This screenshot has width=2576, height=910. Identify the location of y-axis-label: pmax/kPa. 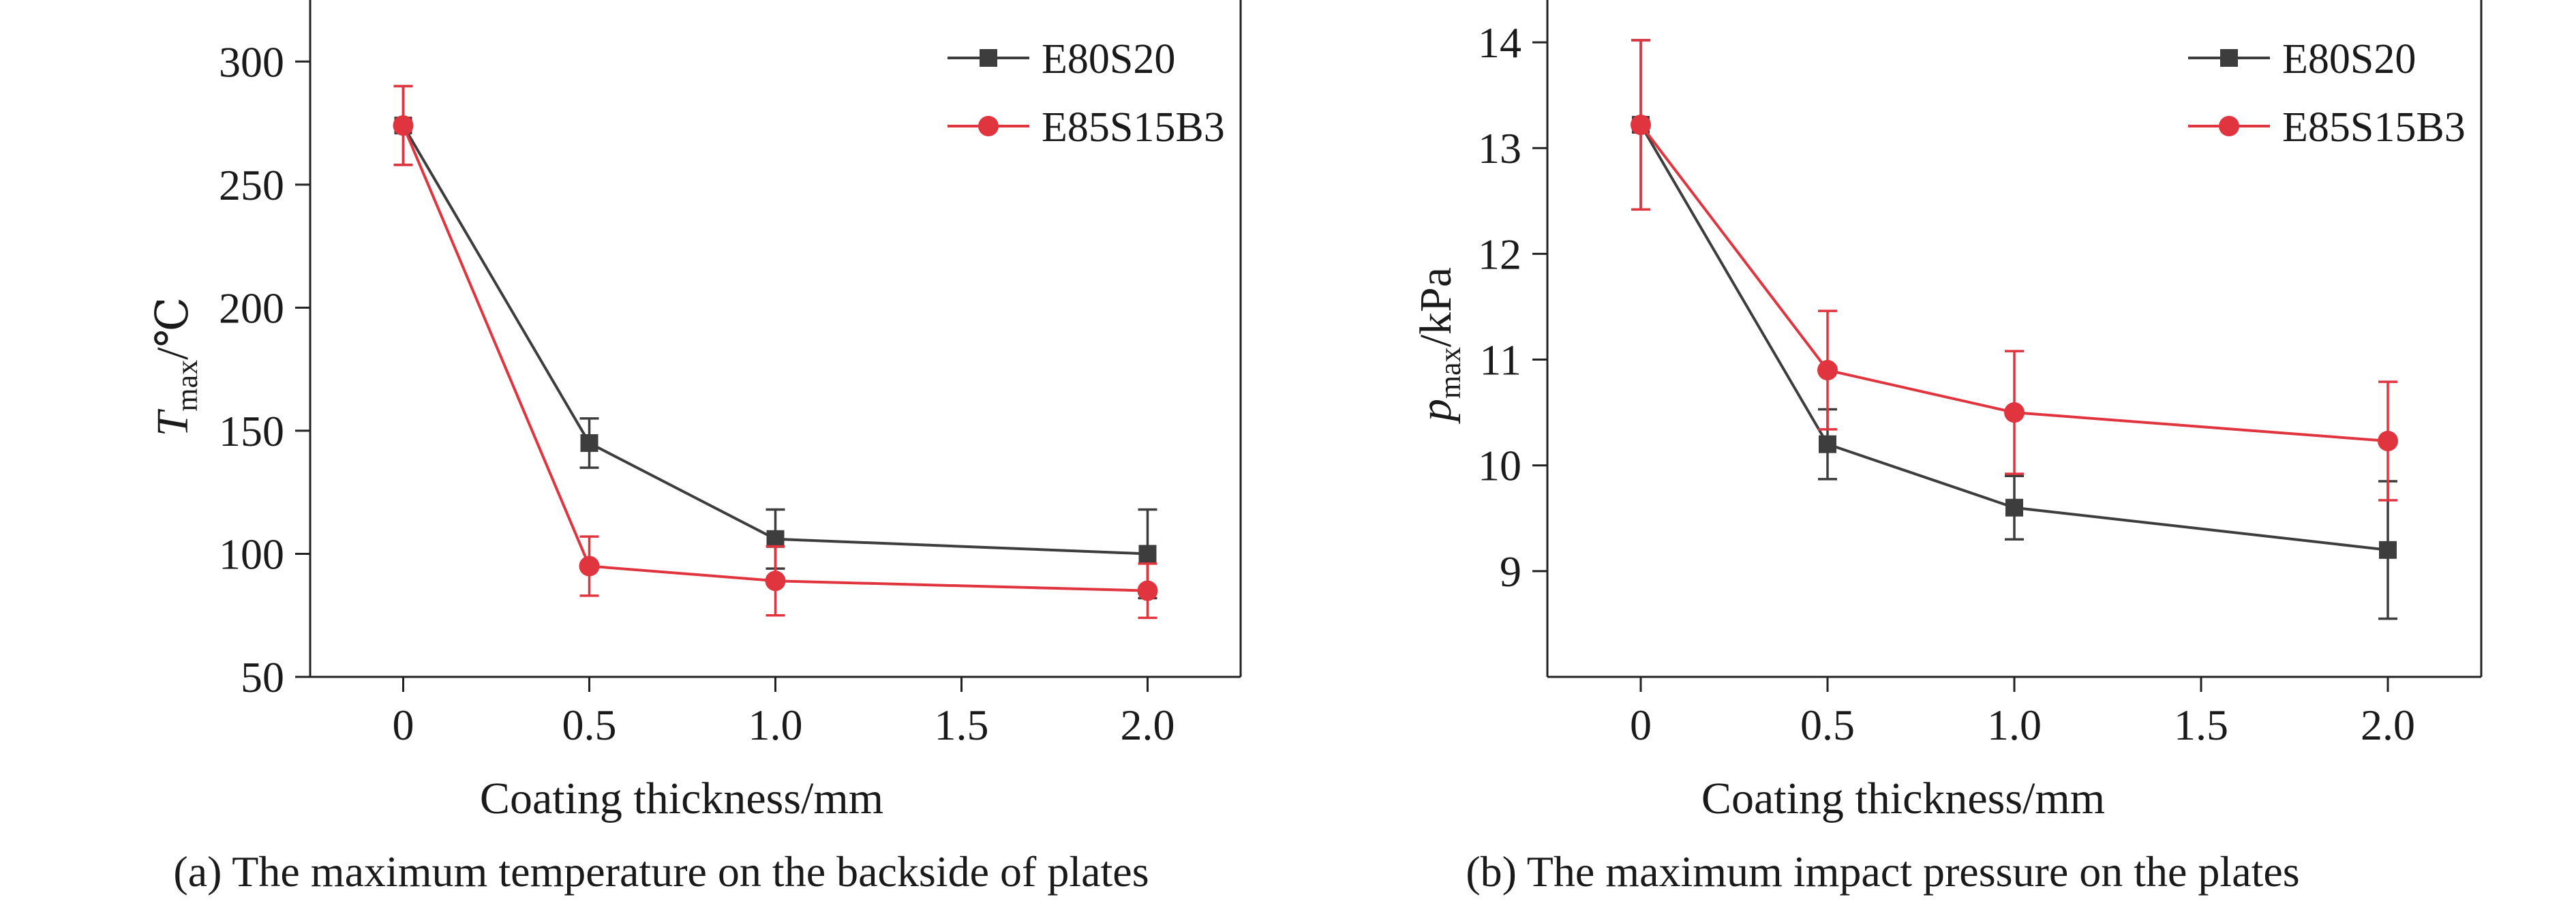
(1439, 345).